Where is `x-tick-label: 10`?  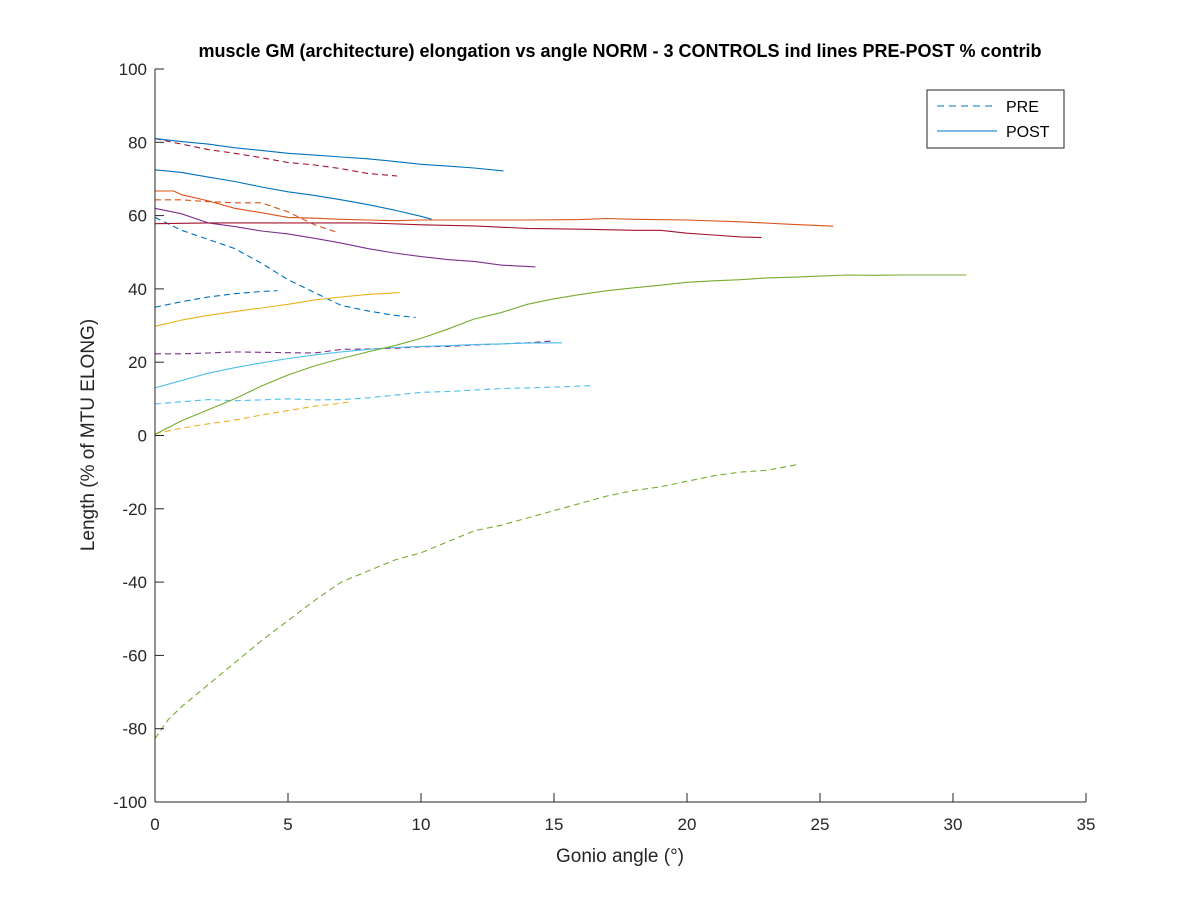 x-tick-label: 10 is located at coordinates (421, 824).